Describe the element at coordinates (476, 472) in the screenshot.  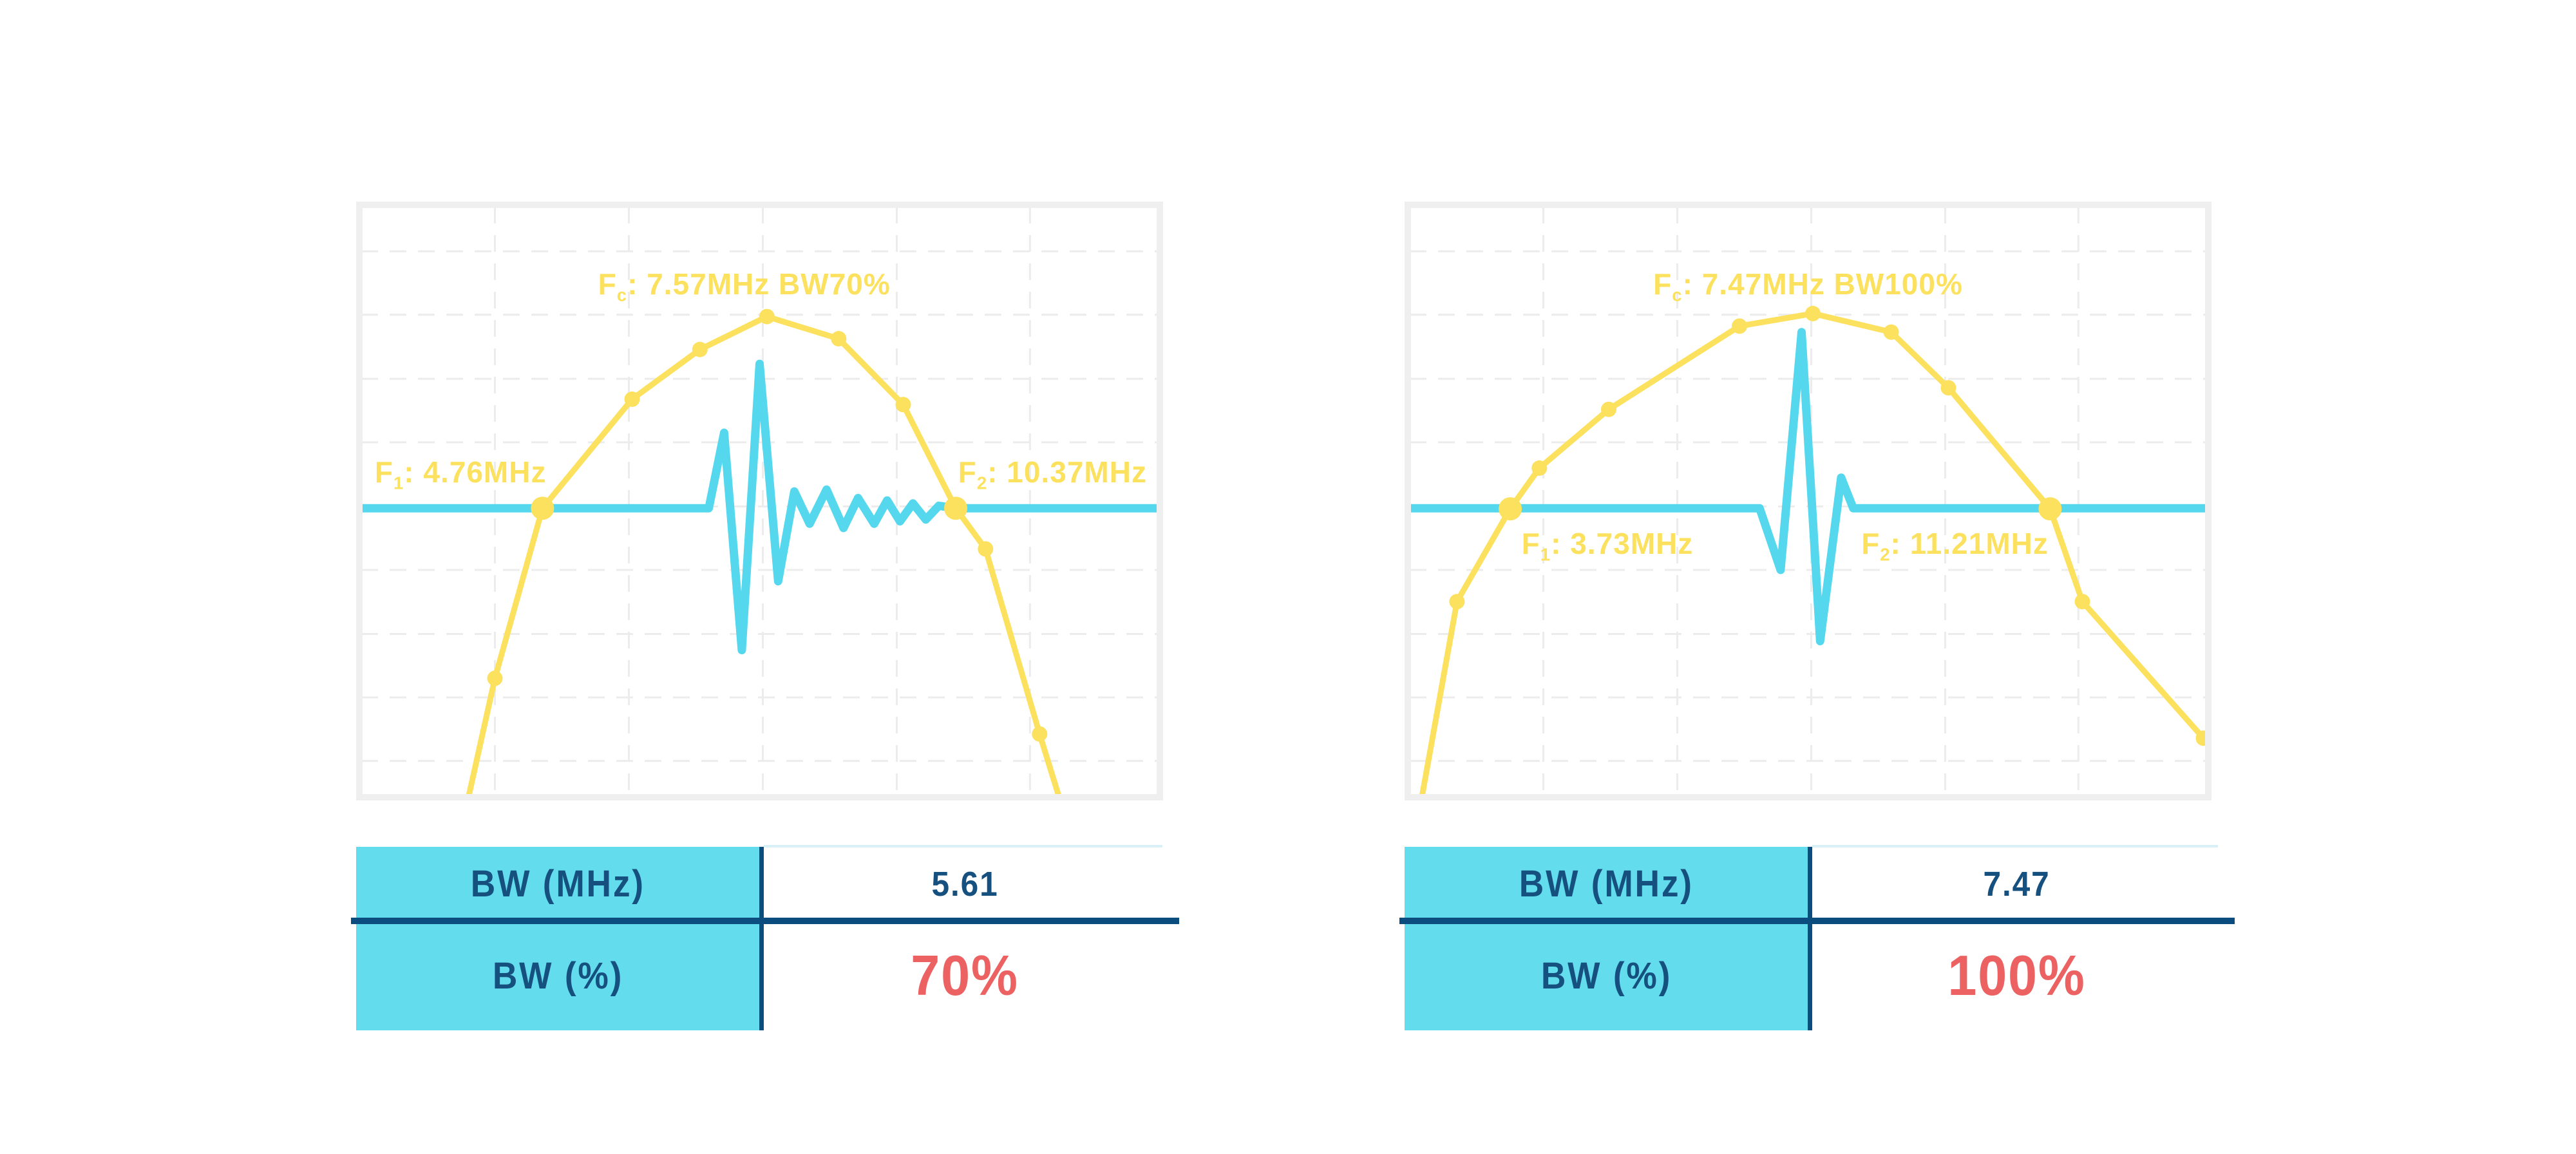
I see `f1-text: : 4.76MHz` at that location.